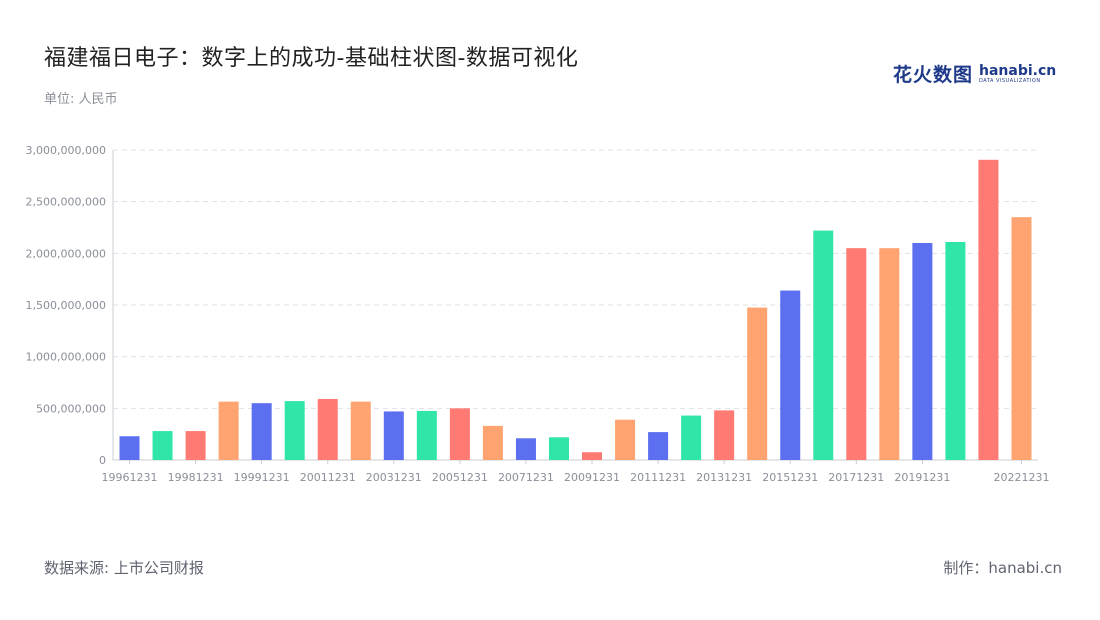  What do you see at coordinates (196, 477) in the screenshot?
I see `x-tick-label: 19981231` at bounding box center [196, 477].